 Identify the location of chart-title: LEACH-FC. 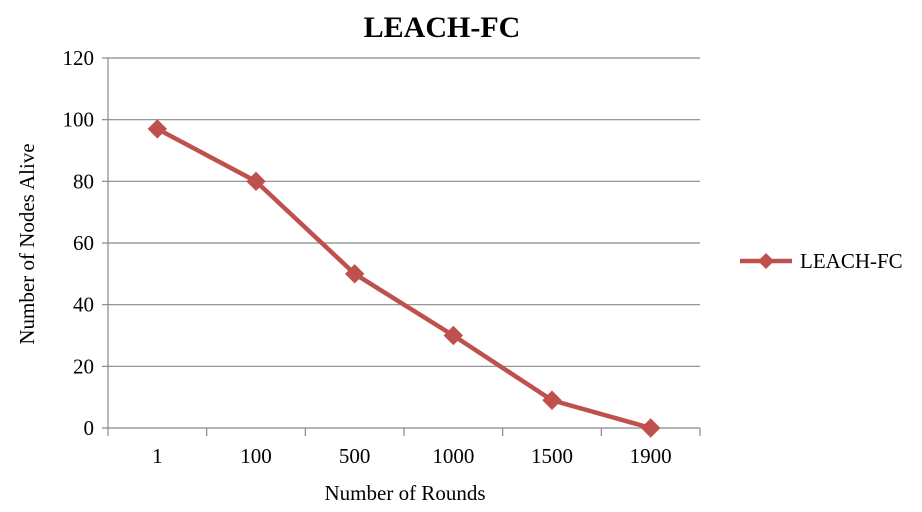
(442, 27).